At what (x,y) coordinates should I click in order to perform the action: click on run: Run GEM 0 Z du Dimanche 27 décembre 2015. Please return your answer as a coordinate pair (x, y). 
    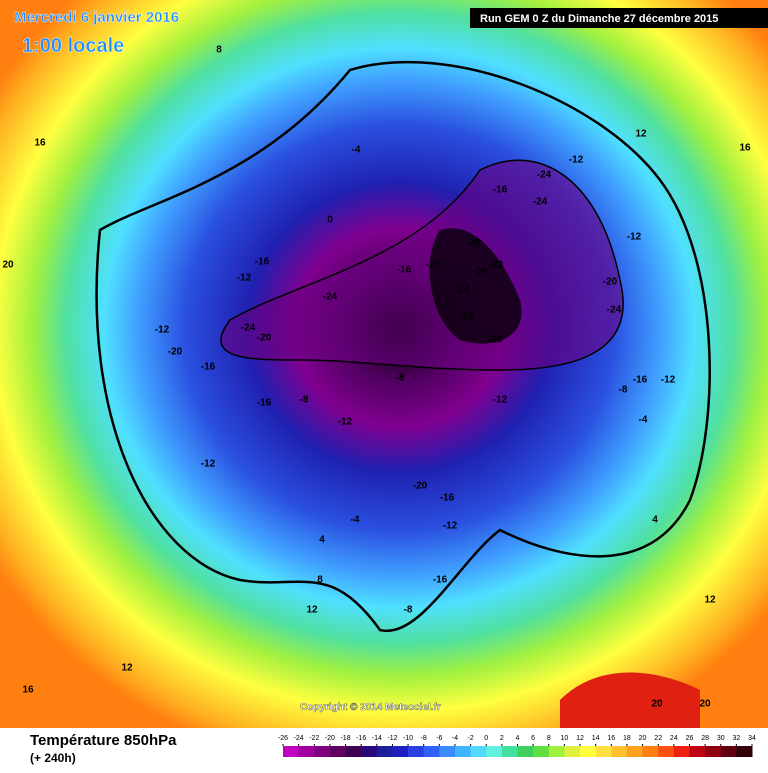
    Looking at the image, I should click on (599, 19).